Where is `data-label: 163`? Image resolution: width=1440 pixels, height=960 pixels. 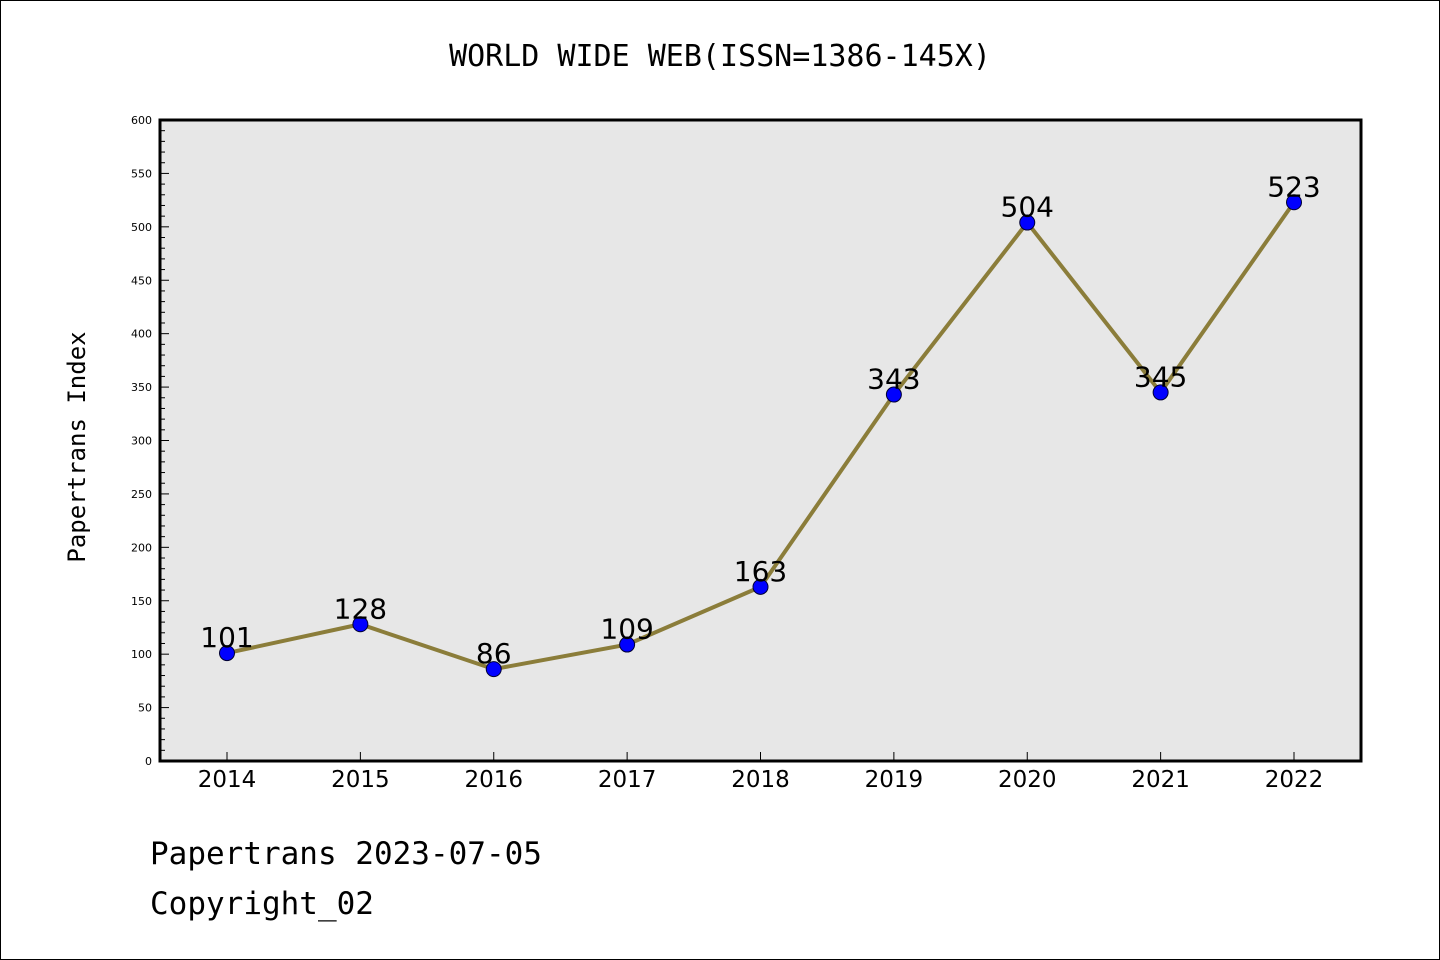
data-label: 163 is located at coordinates (760, 571).